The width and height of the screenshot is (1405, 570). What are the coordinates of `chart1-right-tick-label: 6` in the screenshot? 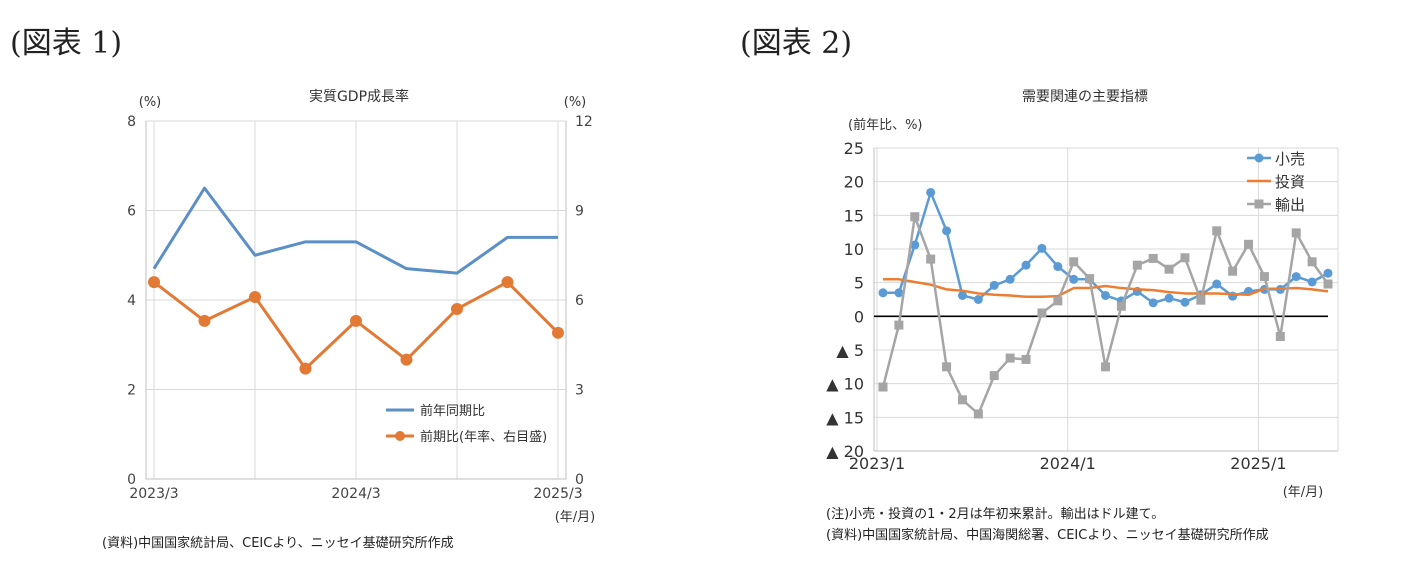 It's located at (579, 301).